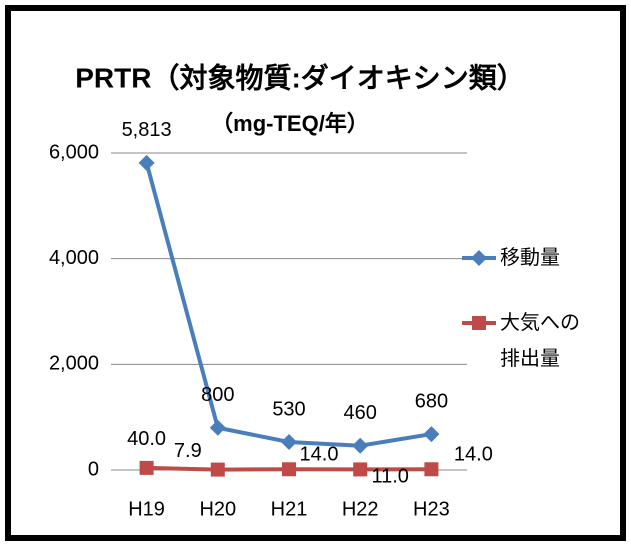 The image size is (631, 546). I want to click on data-label: 40.0, so click(146, 439).